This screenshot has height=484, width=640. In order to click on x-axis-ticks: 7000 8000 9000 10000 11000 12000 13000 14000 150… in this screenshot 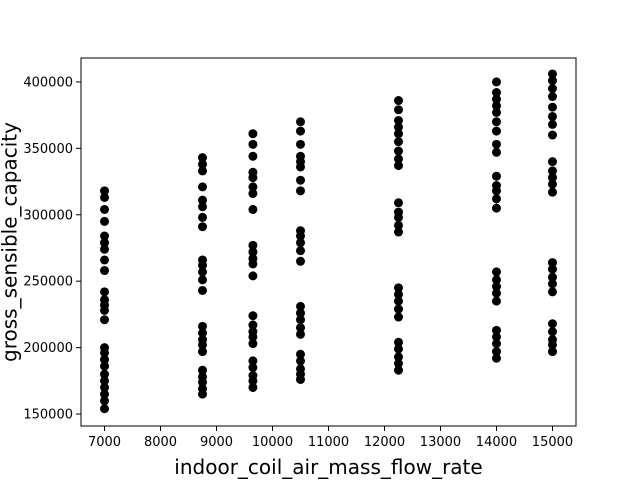, I will do `click(330, 438)`.